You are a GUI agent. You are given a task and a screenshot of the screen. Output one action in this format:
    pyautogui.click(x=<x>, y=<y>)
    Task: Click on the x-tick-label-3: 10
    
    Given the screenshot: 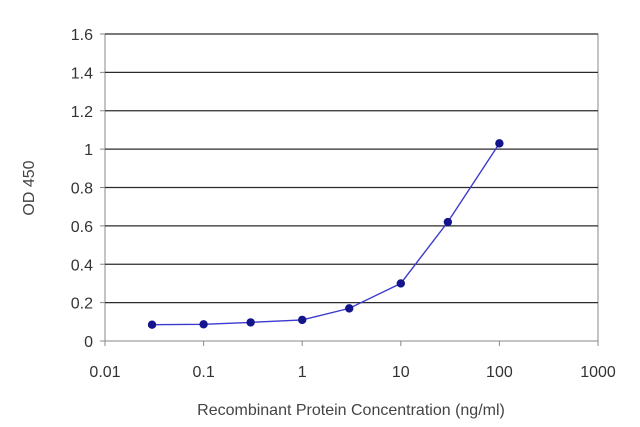 What is the action you would take?
    pyautogui.click(x=401, y=372)
    